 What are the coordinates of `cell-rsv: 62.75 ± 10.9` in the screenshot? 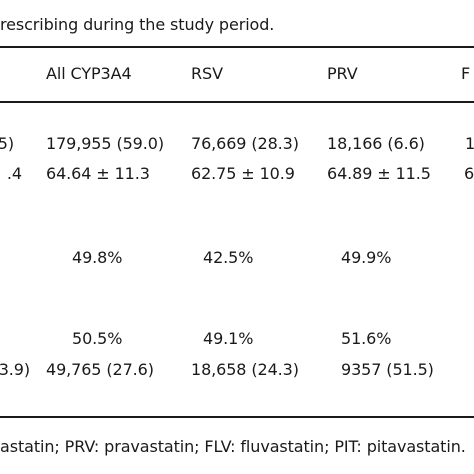 It's located at (243, 173).